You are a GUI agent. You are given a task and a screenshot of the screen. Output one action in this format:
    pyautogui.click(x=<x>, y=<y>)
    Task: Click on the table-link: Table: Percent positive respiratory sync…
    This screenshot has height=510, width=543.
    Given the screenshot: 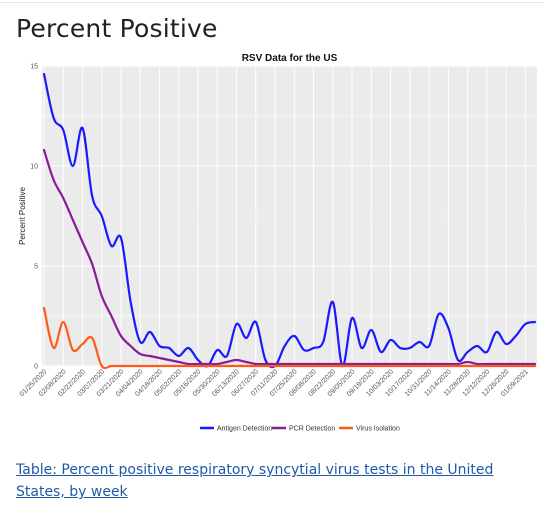 What is the action you would take?
    pyautogui.click(x=255, y=481)
    